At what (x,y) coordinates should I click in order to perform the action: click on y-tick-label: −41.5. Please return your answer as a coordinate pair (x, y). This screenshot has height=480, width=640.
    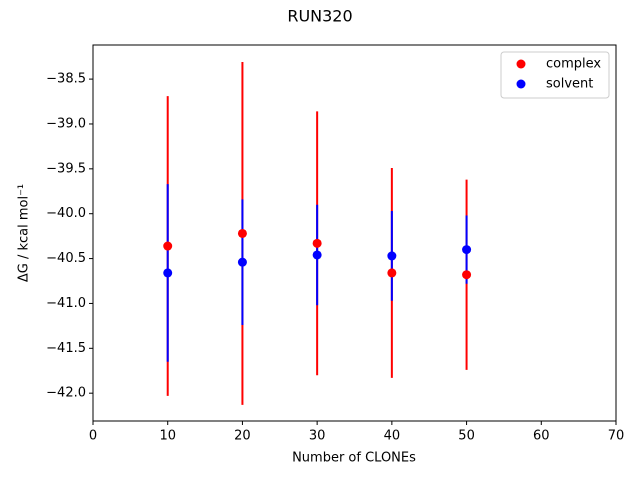
    Looking at the image, I should click on (66, 348).